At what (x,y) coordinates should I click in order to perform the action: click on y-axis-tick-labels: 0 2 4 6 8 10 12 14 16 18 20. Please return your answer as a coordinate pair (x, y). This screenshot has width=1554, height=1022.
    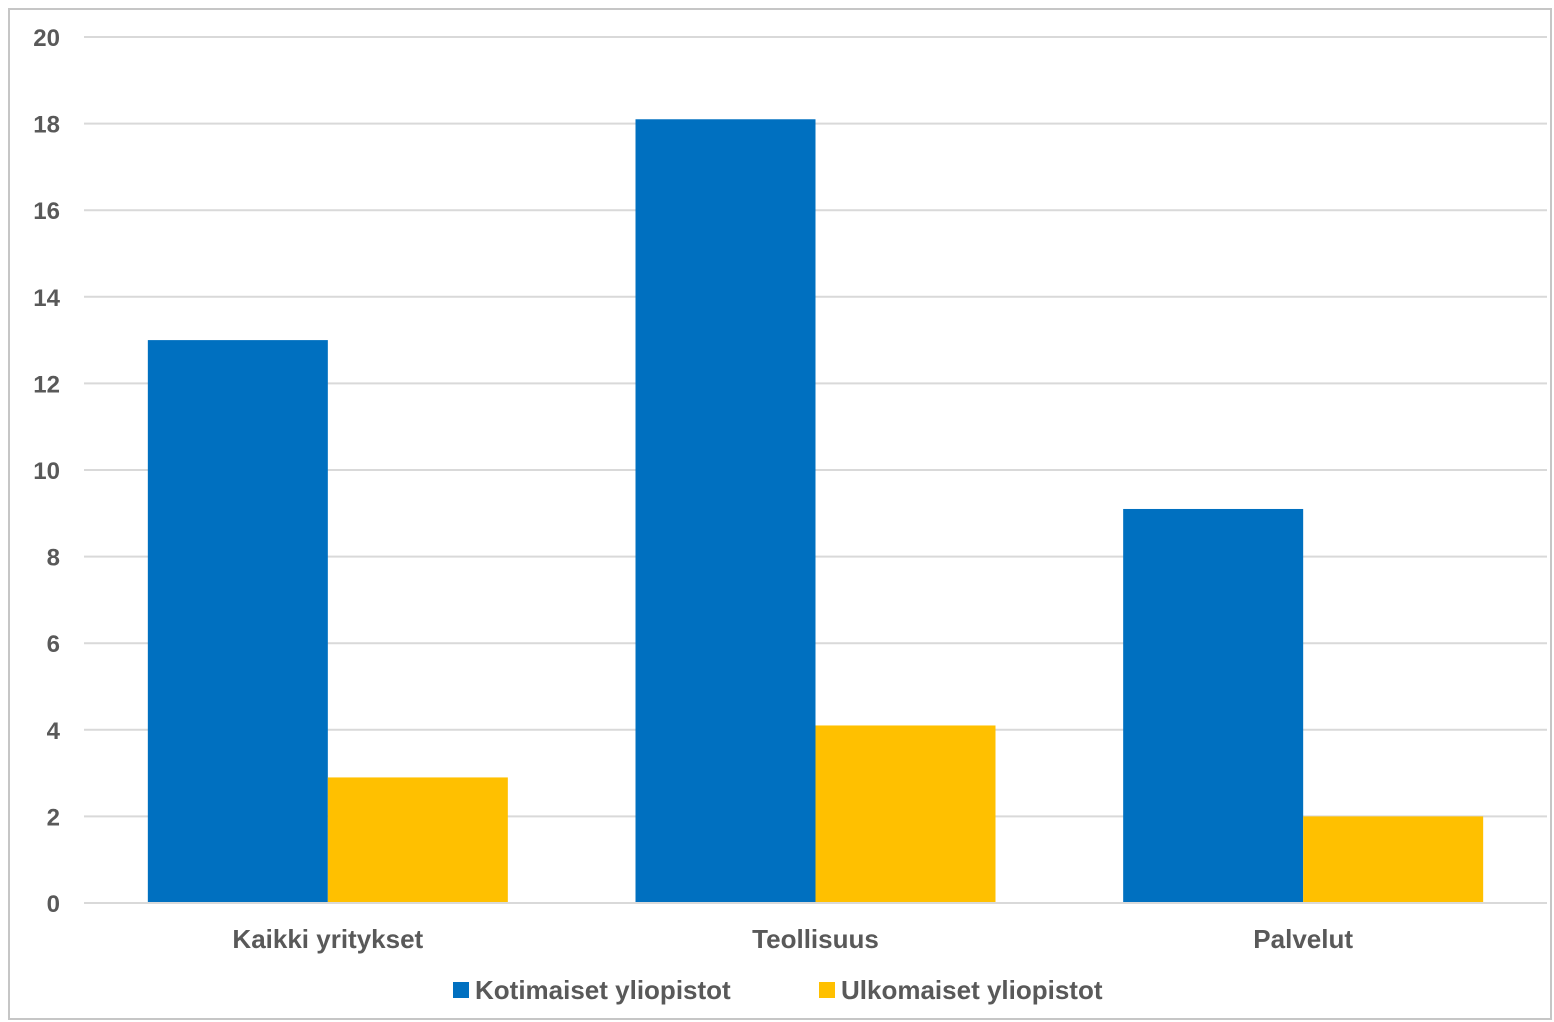
    Looking at the image, I should click on (46, 471).